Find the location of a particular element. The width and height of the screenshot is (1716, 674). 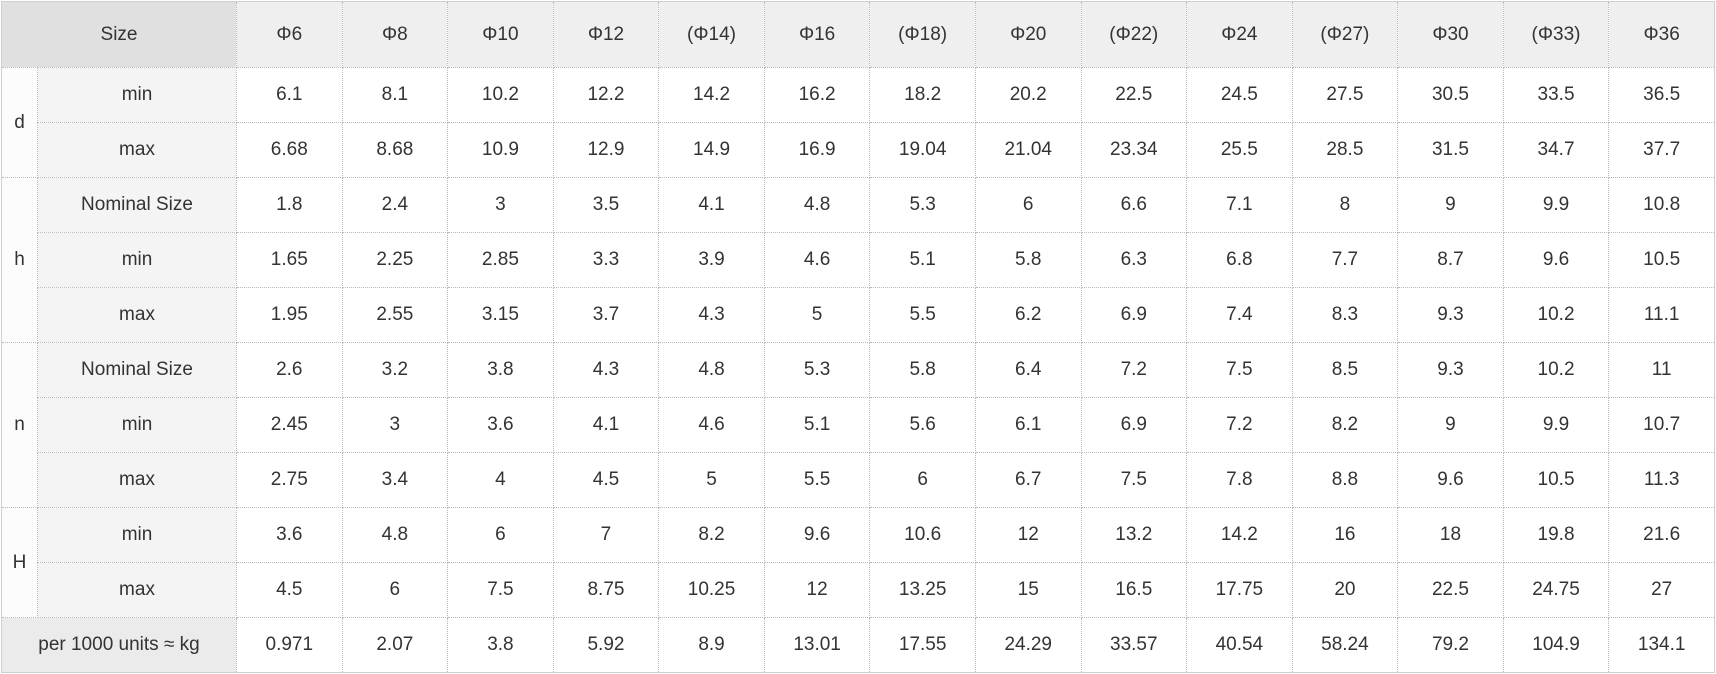

value-cell: 12.9 is located at coordinates (606, 150).